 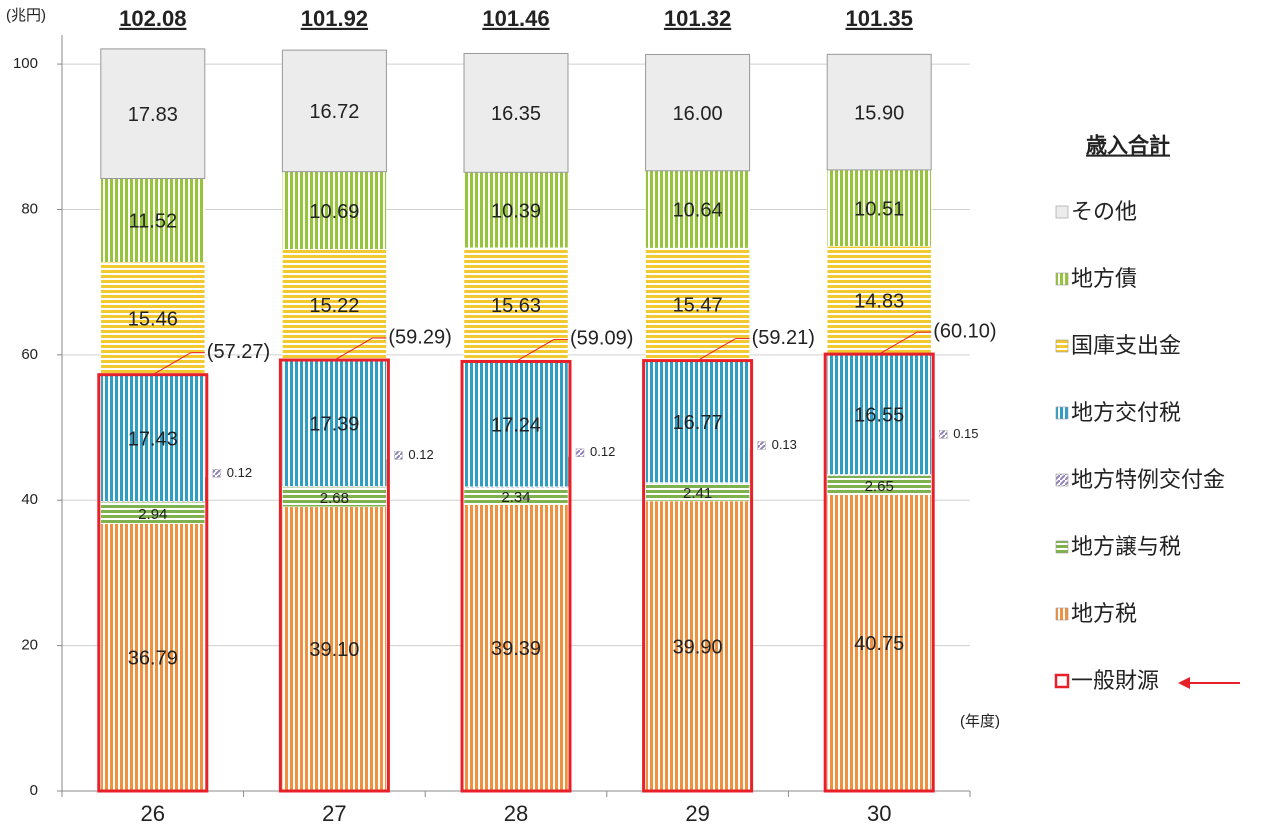 I want to click on segment-label: 15.46, so click(x=153, y=320).